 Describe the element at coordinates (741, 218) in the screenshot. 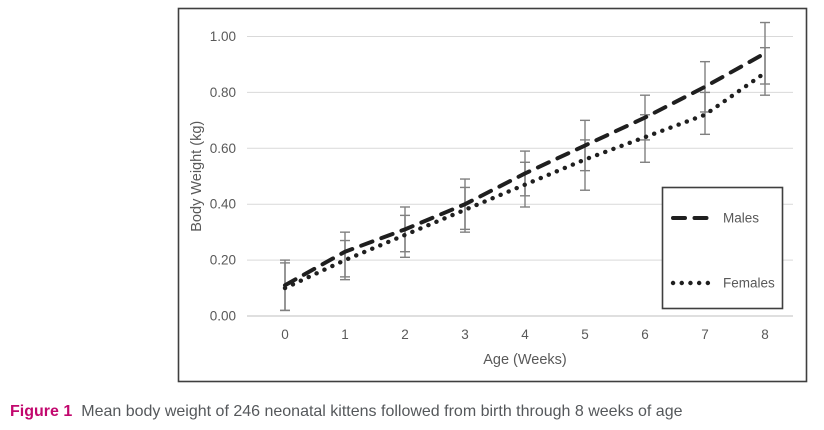

I see `legend-males-label: Males` at that location.